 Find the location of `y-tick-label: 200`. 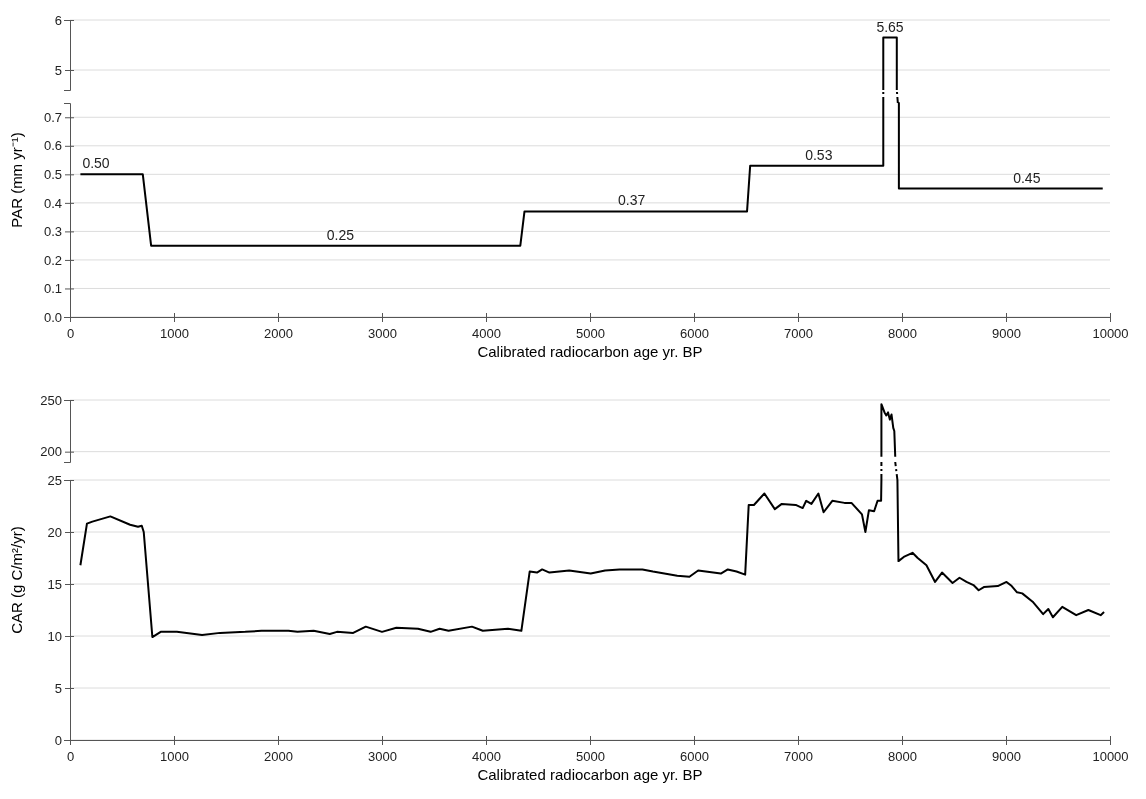

y-tick-label: 200 is located at coordinates (51, 452).